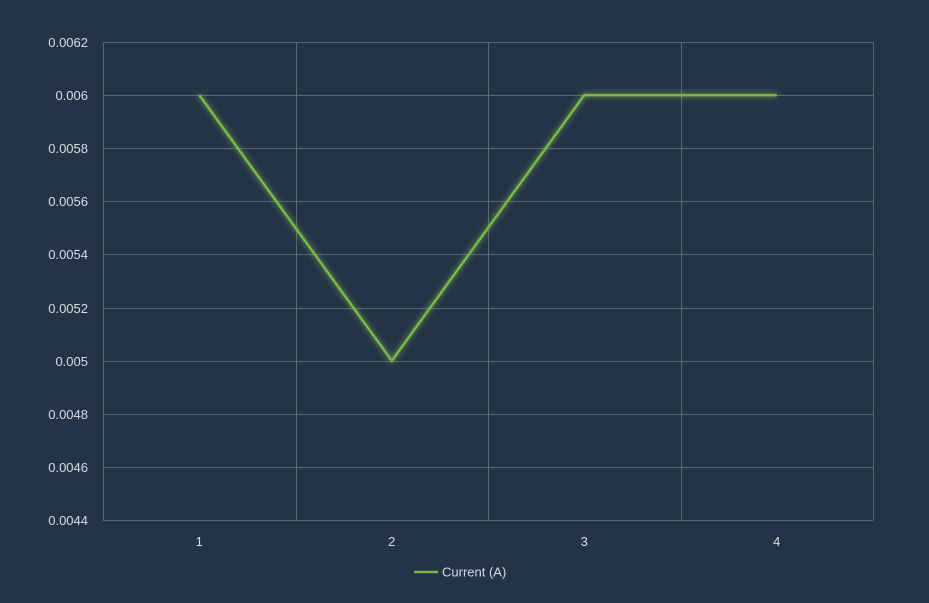 This screenshot has height=603, width=929. Describe the element at coordinates (68, 414) in the screenshot. I see `y-tick-label: 0.0048` at that location.